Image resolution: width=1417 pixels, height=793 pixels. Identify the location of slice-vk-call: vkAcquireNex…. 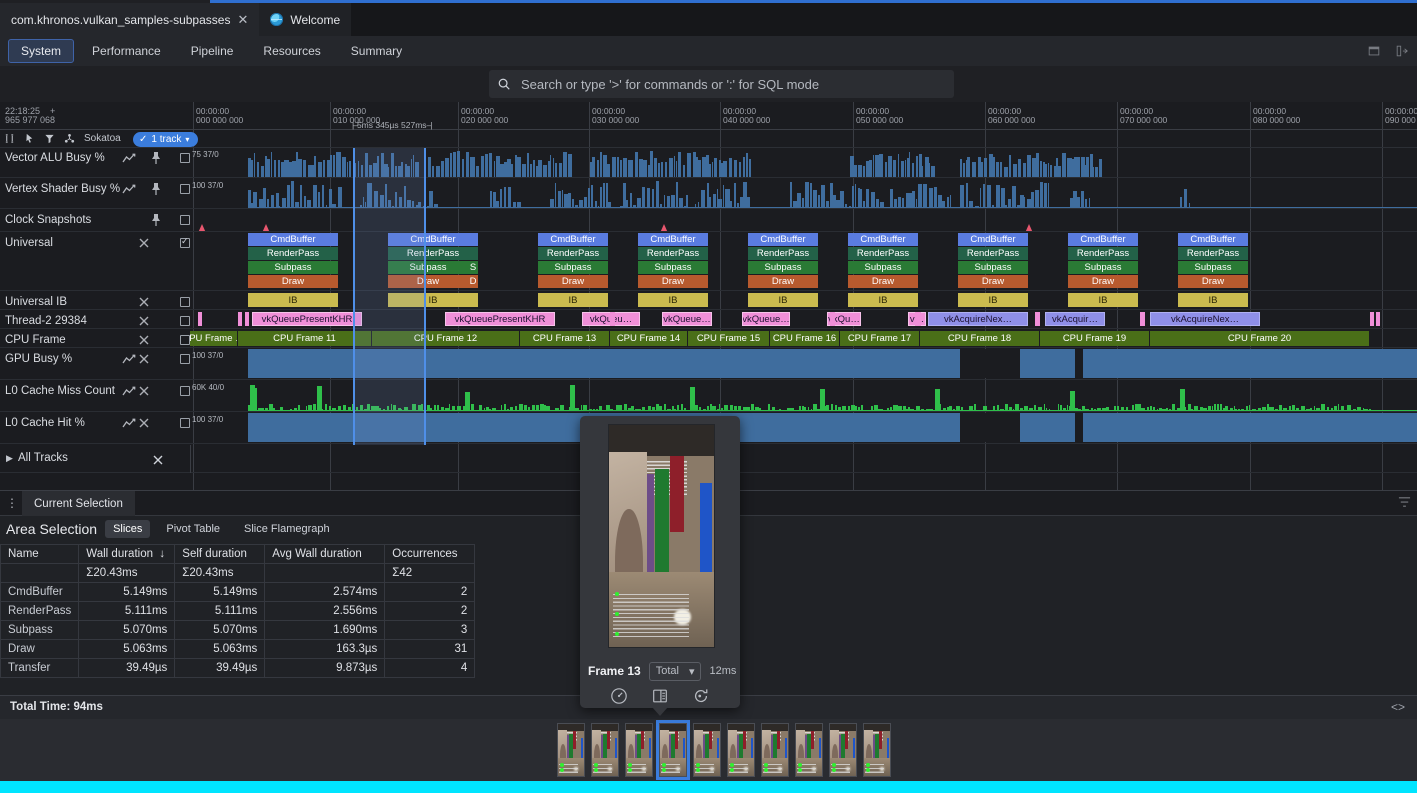
(978, 319).